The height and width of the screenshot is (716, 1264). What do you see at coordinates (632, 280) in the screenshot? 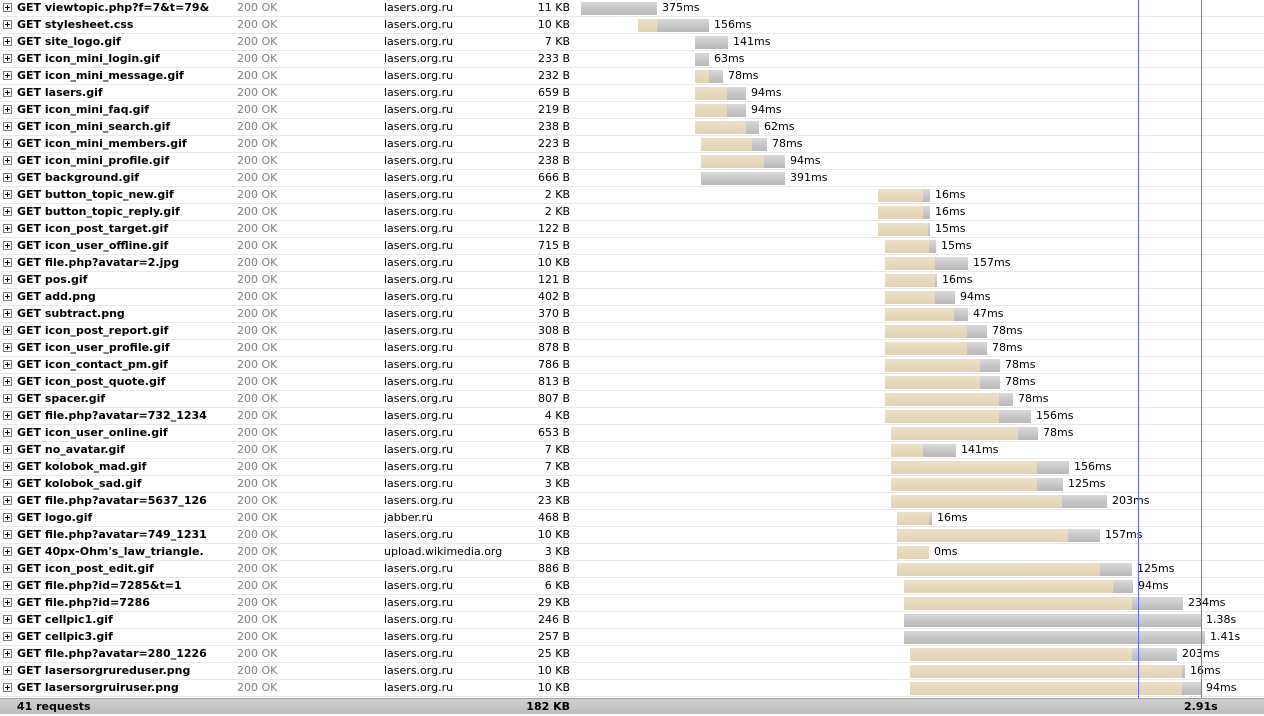
I see `request-row: GET pos.gif 200 OK lasers.org.ru 121 B 16ms` at bounding box center [632, 280].